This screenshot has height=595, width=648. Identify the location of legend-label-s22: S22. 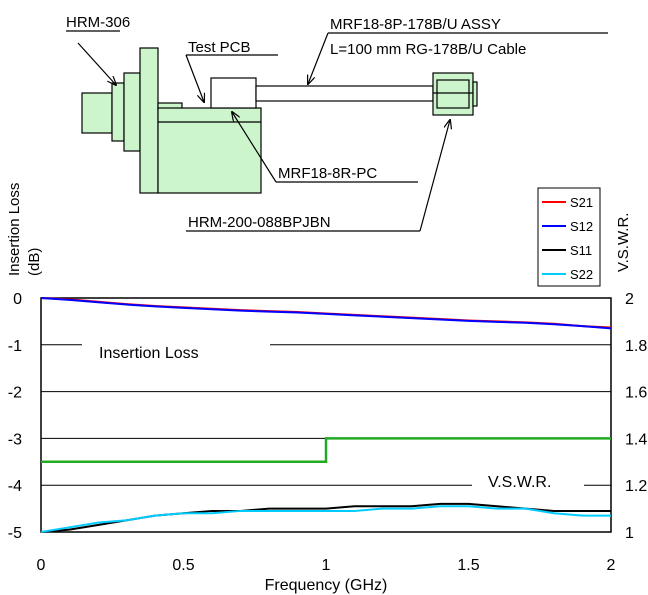
(581, 274).